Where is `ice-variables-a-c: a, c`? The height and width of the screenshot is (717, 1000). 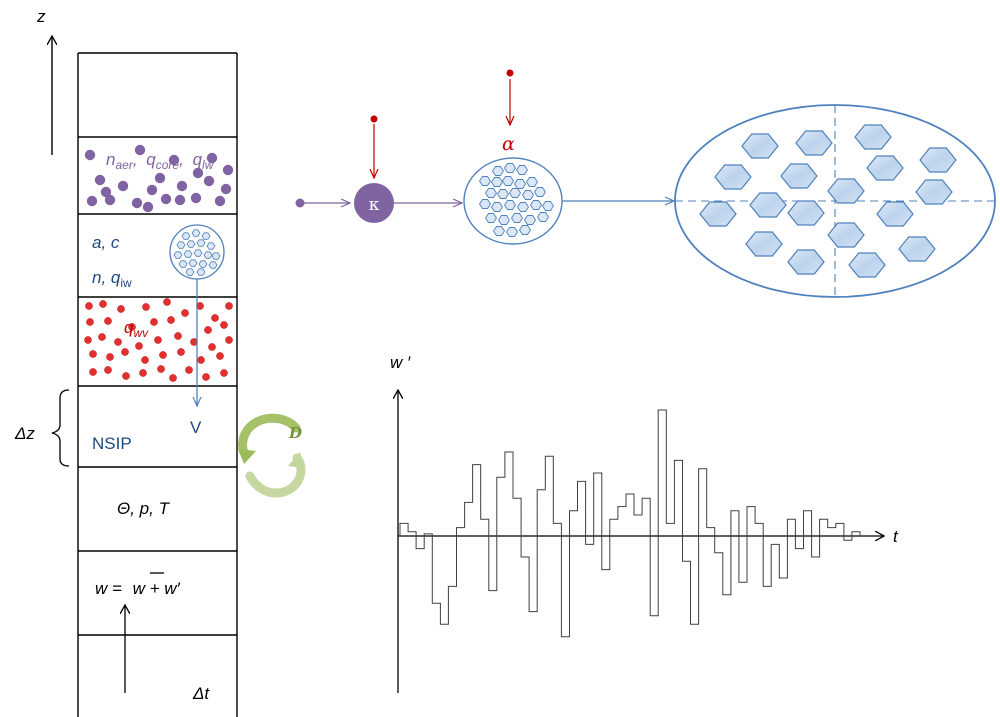 ice-variables-a-c: a, c is located at coordinates (106, 242).